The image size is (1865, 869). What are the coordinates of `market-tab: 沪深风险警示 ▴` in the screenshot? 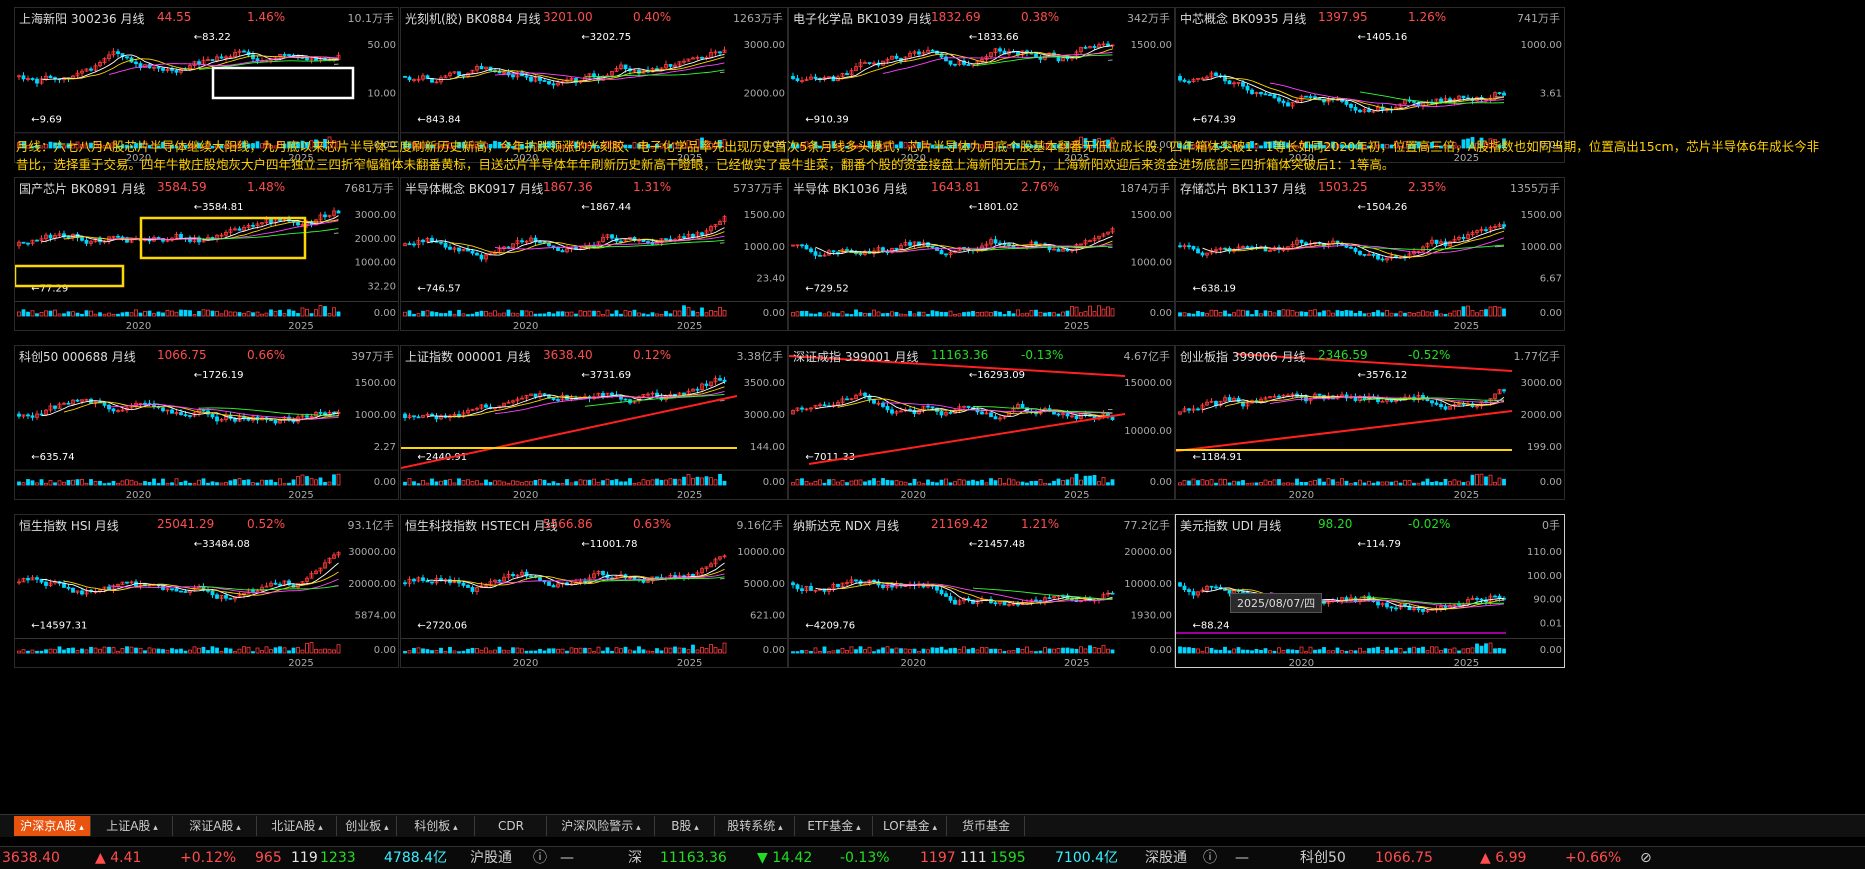 It's located at (601, 826).